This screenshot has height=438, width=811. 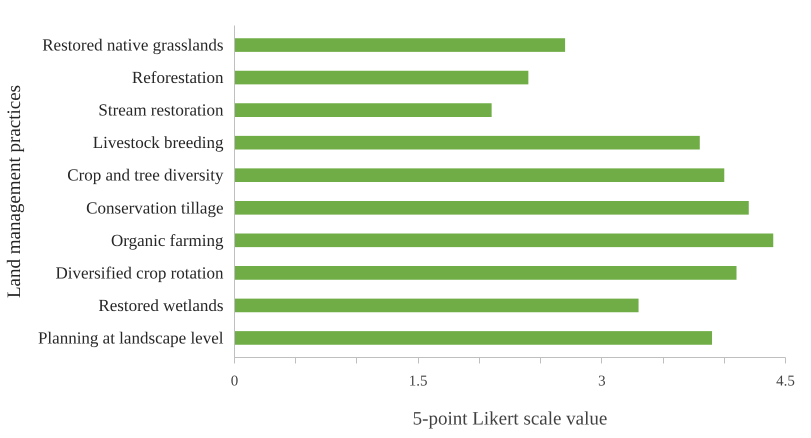 I want to click on y-tick-label: Planning at landscape level, so click(x=131, y=338).